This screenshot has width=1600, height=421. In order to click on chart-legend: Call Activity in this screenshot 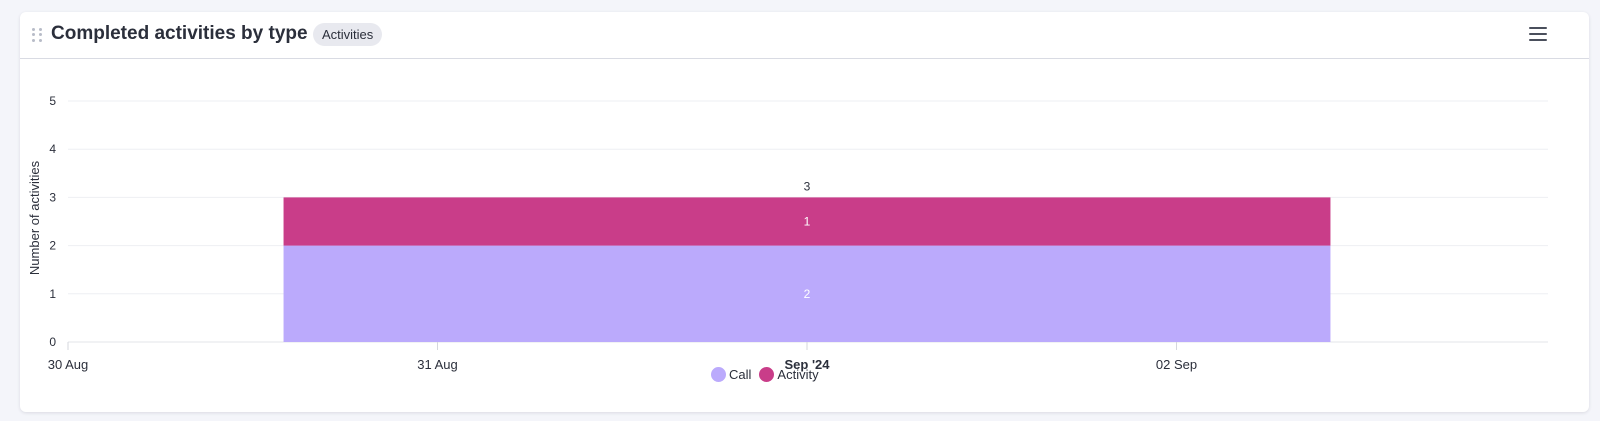, I will do `click(769, 374)`.